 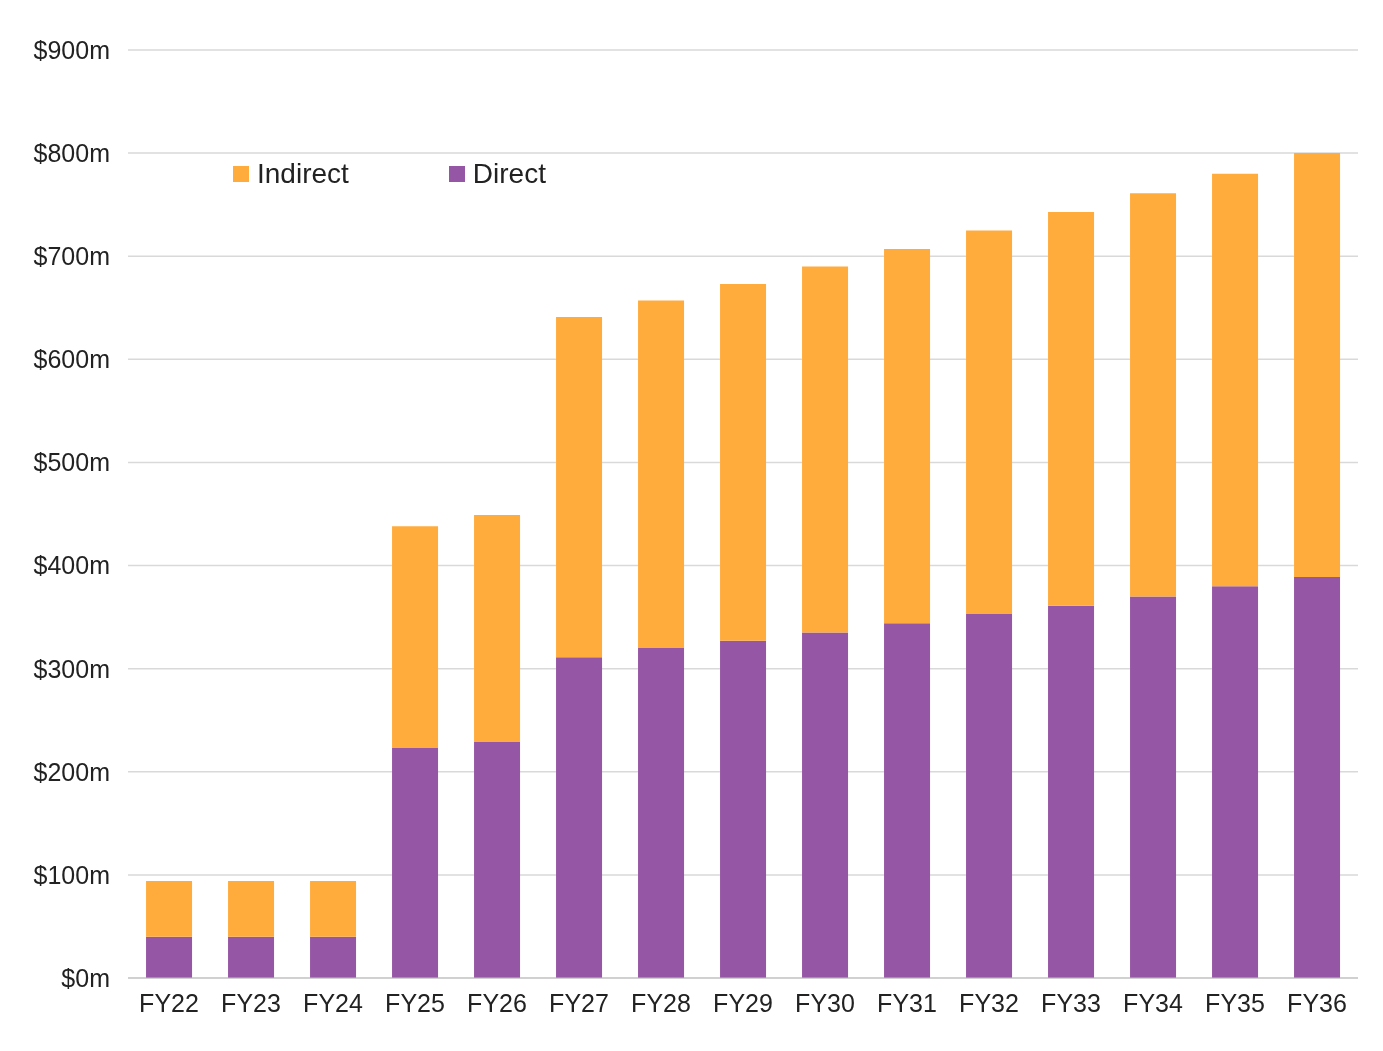 I want to click on y-tick-label: $400m, so click(x=71, y=565).